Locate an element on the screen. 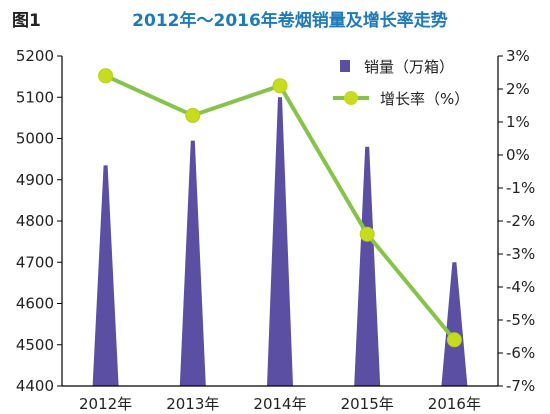 This screenshot has width=550, height=414. figure-label: 图1 is located at coordinates (26, 21).